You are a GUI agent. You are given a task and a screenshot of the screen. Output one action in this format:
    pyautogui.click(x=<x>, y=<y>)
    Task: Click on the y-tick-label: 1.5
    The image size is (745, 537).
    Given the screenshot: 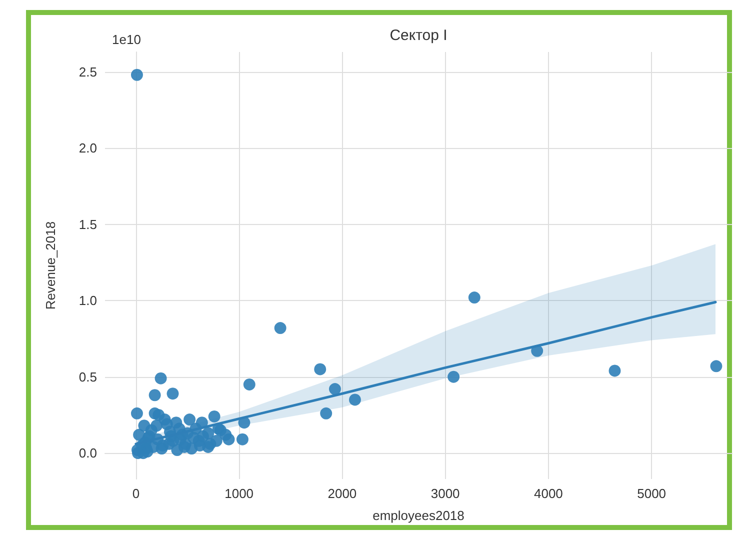 What is the action you would take?
    pyautogui.click(x=87, y=224)
    